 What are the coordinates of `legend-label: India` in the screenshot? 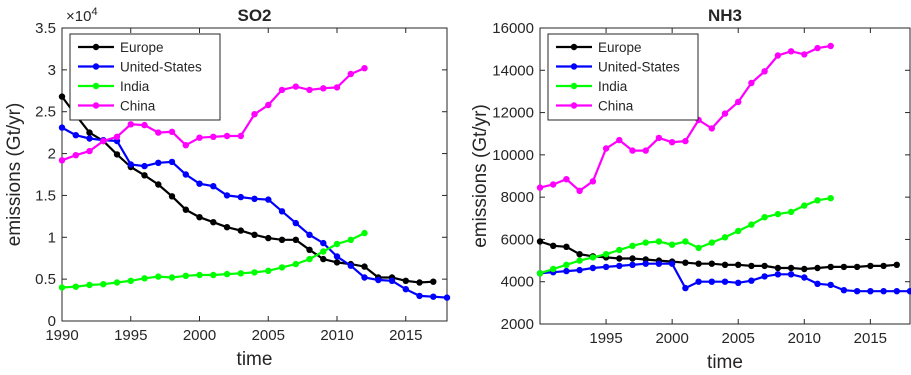 It's located at (613, 86).